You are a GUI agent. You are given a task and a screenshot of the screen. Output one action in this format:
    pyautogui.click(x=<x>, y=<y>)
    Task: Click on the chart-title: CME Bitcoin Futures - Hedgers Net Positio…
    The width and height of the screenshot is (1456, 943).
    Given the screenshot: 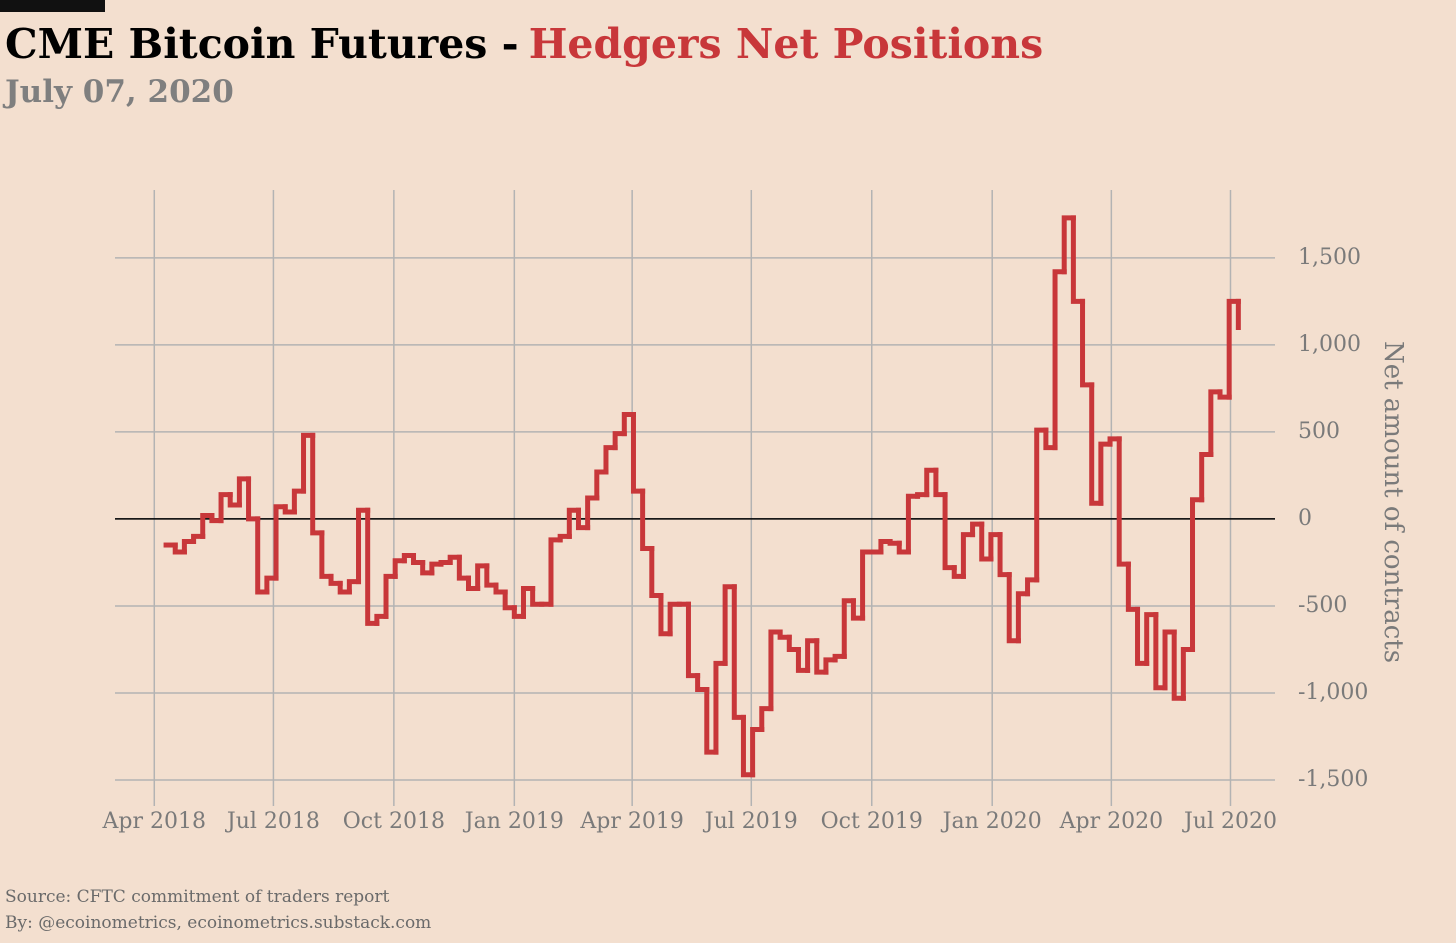 What is the action you would take?
    pyautogui.click(x=524, y=44)
    